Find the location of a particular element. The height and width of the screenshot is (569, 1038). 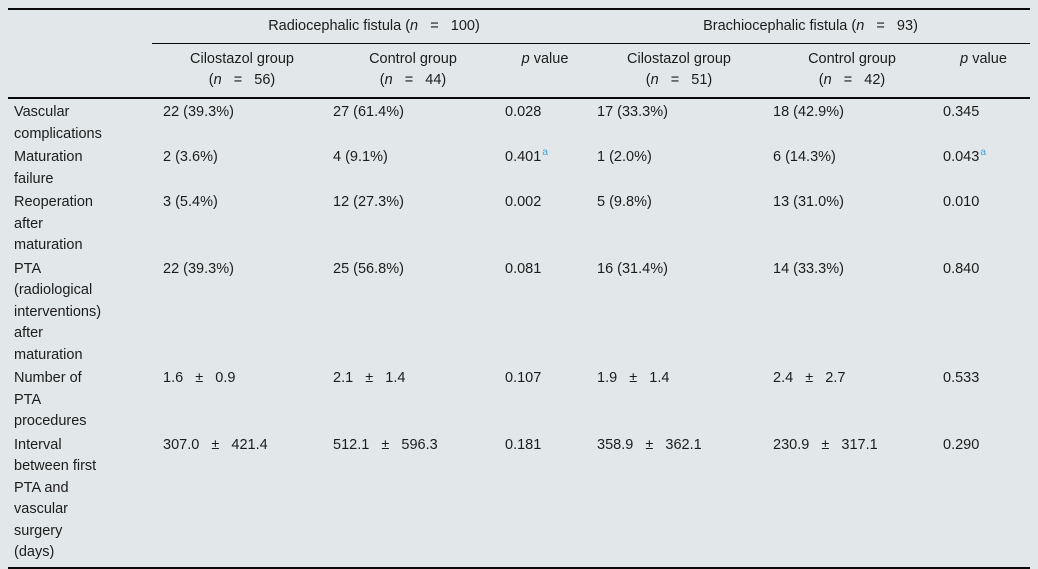

cell-control-bc: 2.4 ± 2.7 is located at coordinates (809, 378).